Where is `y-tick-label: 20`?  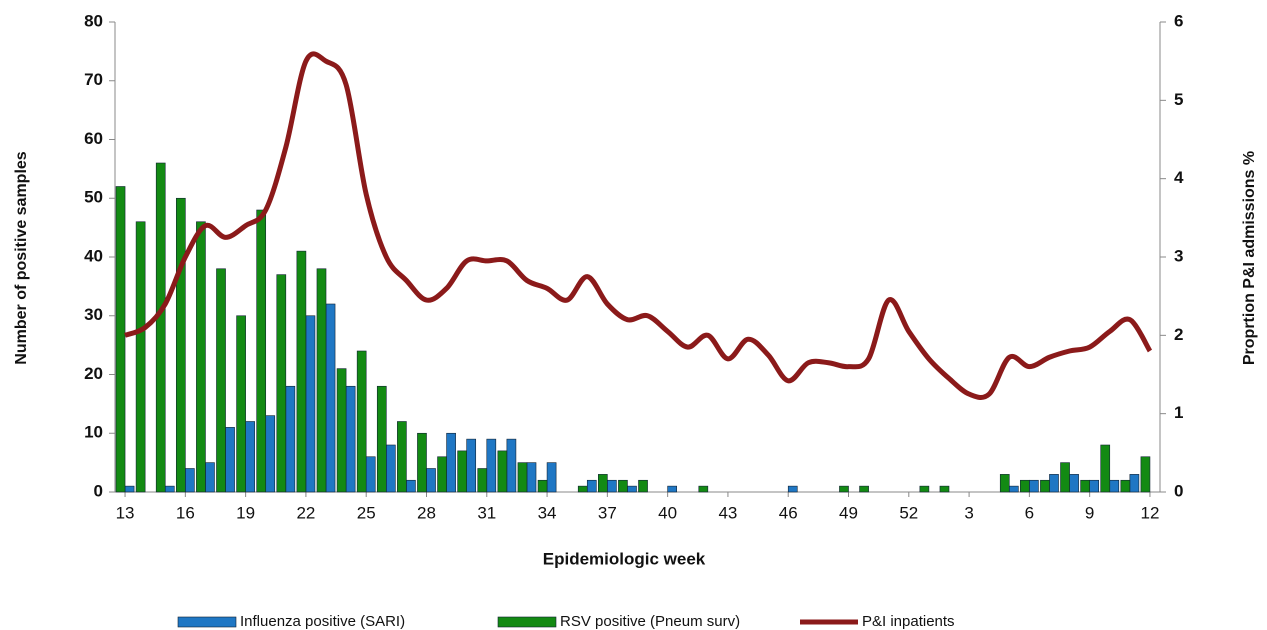 y-tick-label: 20 is located at coordinates (93, 373).